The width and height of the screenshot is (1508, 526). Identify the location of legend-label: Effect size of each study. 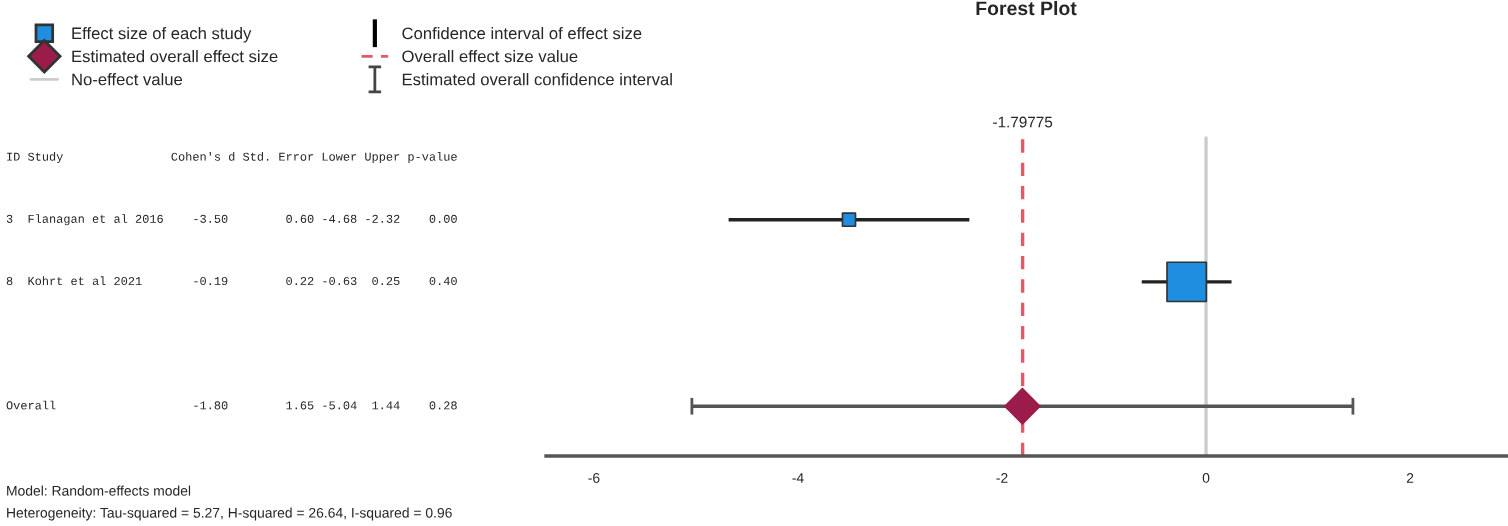
(162, 35).